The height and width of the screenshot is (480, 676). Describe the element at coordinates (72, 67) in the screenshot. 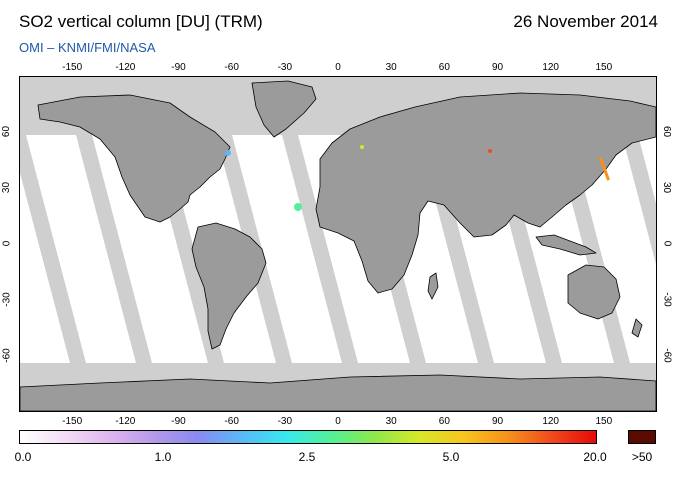

I see `lon-tick-top: -150` at that location.